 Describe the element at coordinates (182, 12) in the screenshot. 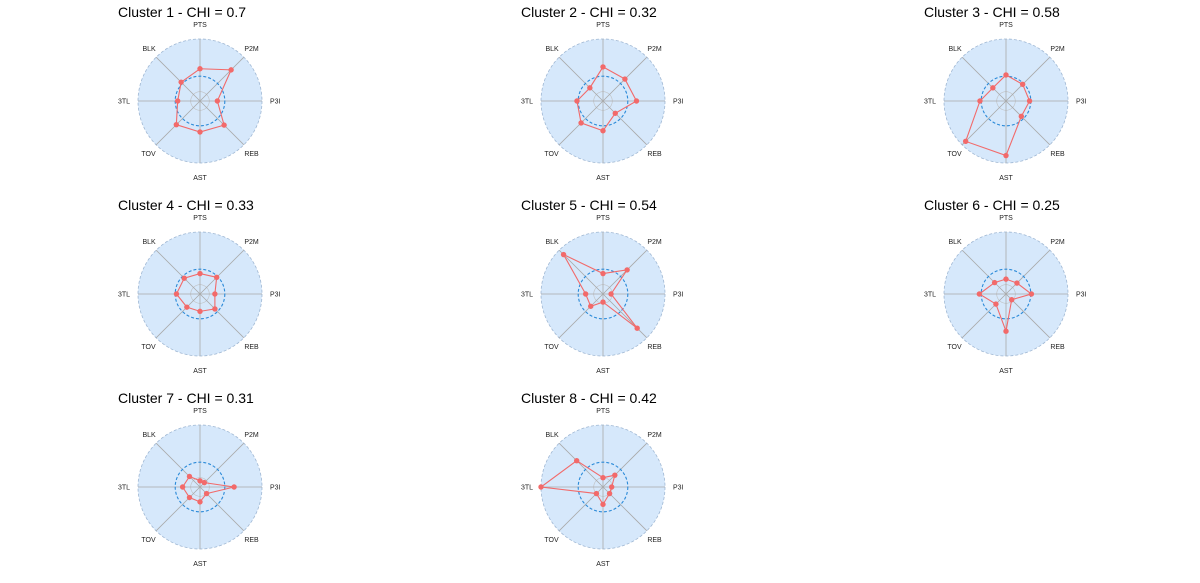

I see `panel-title: Cluster 1 - CHI = 0.7` at that location.